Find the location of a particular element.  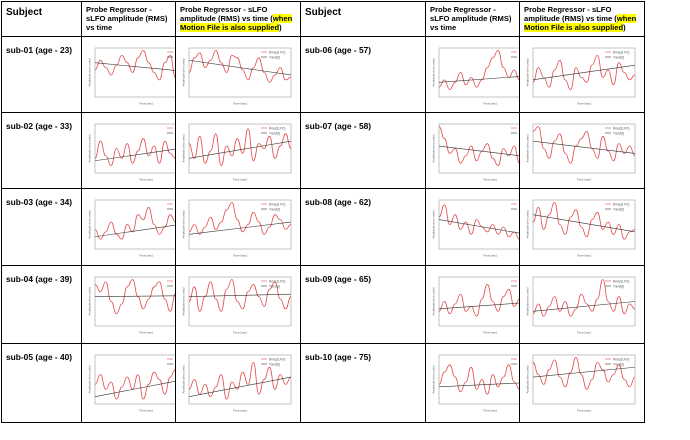

subject-label: sub-05 (age - 40) is located at coordinates (42, 383).